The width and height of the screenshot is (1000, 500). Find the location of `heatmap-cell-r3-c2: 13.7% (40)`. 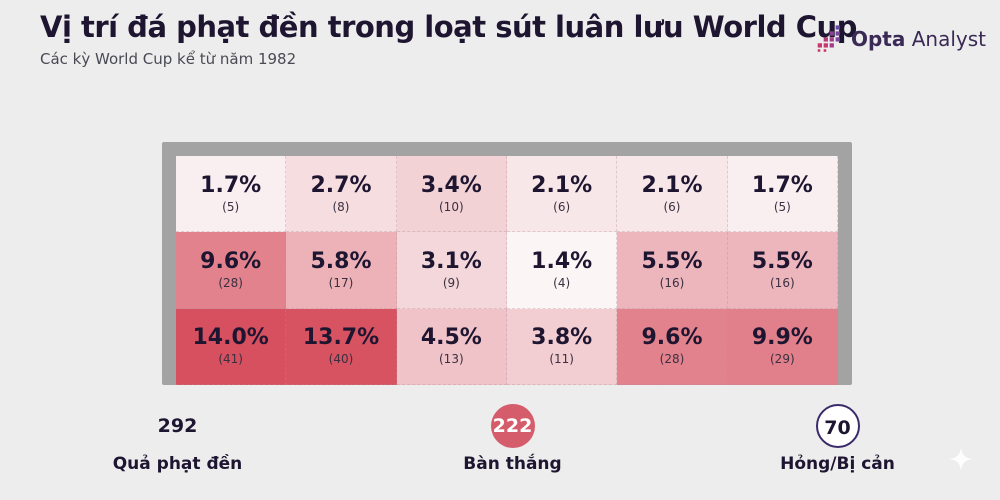

heatmap-cell-r3-c2: 13.7% (40) is located at coordinates (341, 346).